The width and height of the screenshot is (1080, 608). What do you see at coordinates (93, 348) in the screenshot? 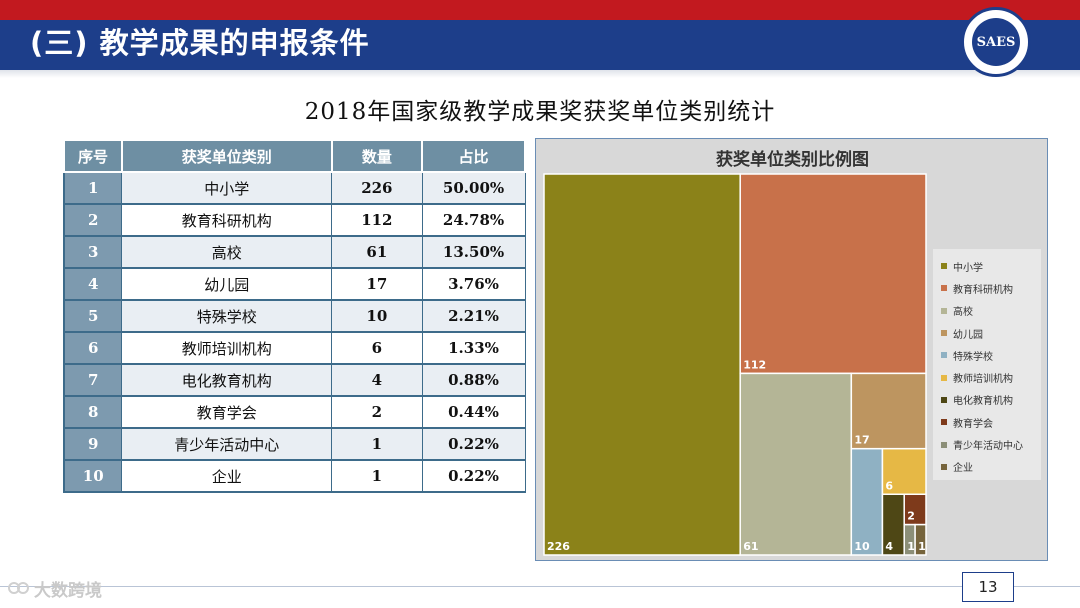
I see `row-index: 6` at bounding box center [93, 348].